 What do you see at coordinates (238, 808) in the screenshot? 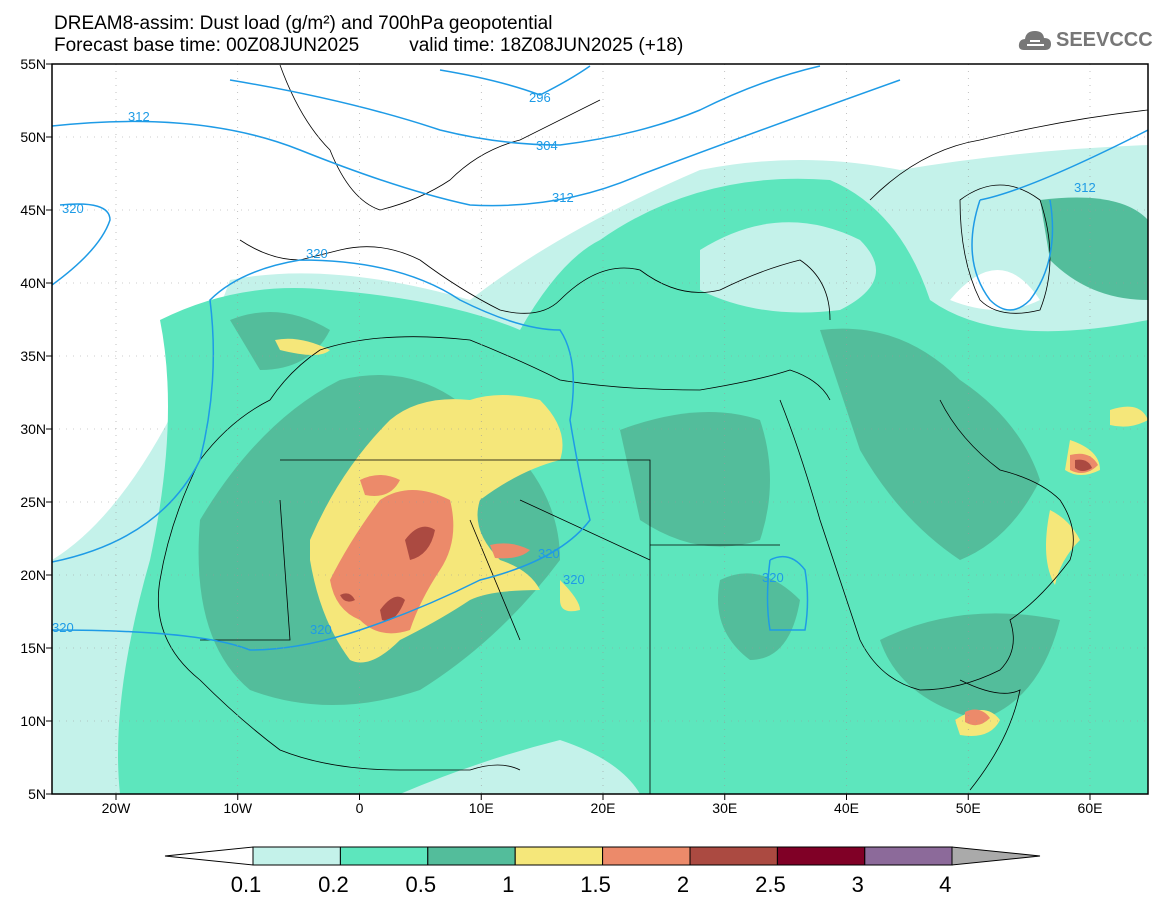
I see `longitude-label: 10W` at bounding box center [238, 808].